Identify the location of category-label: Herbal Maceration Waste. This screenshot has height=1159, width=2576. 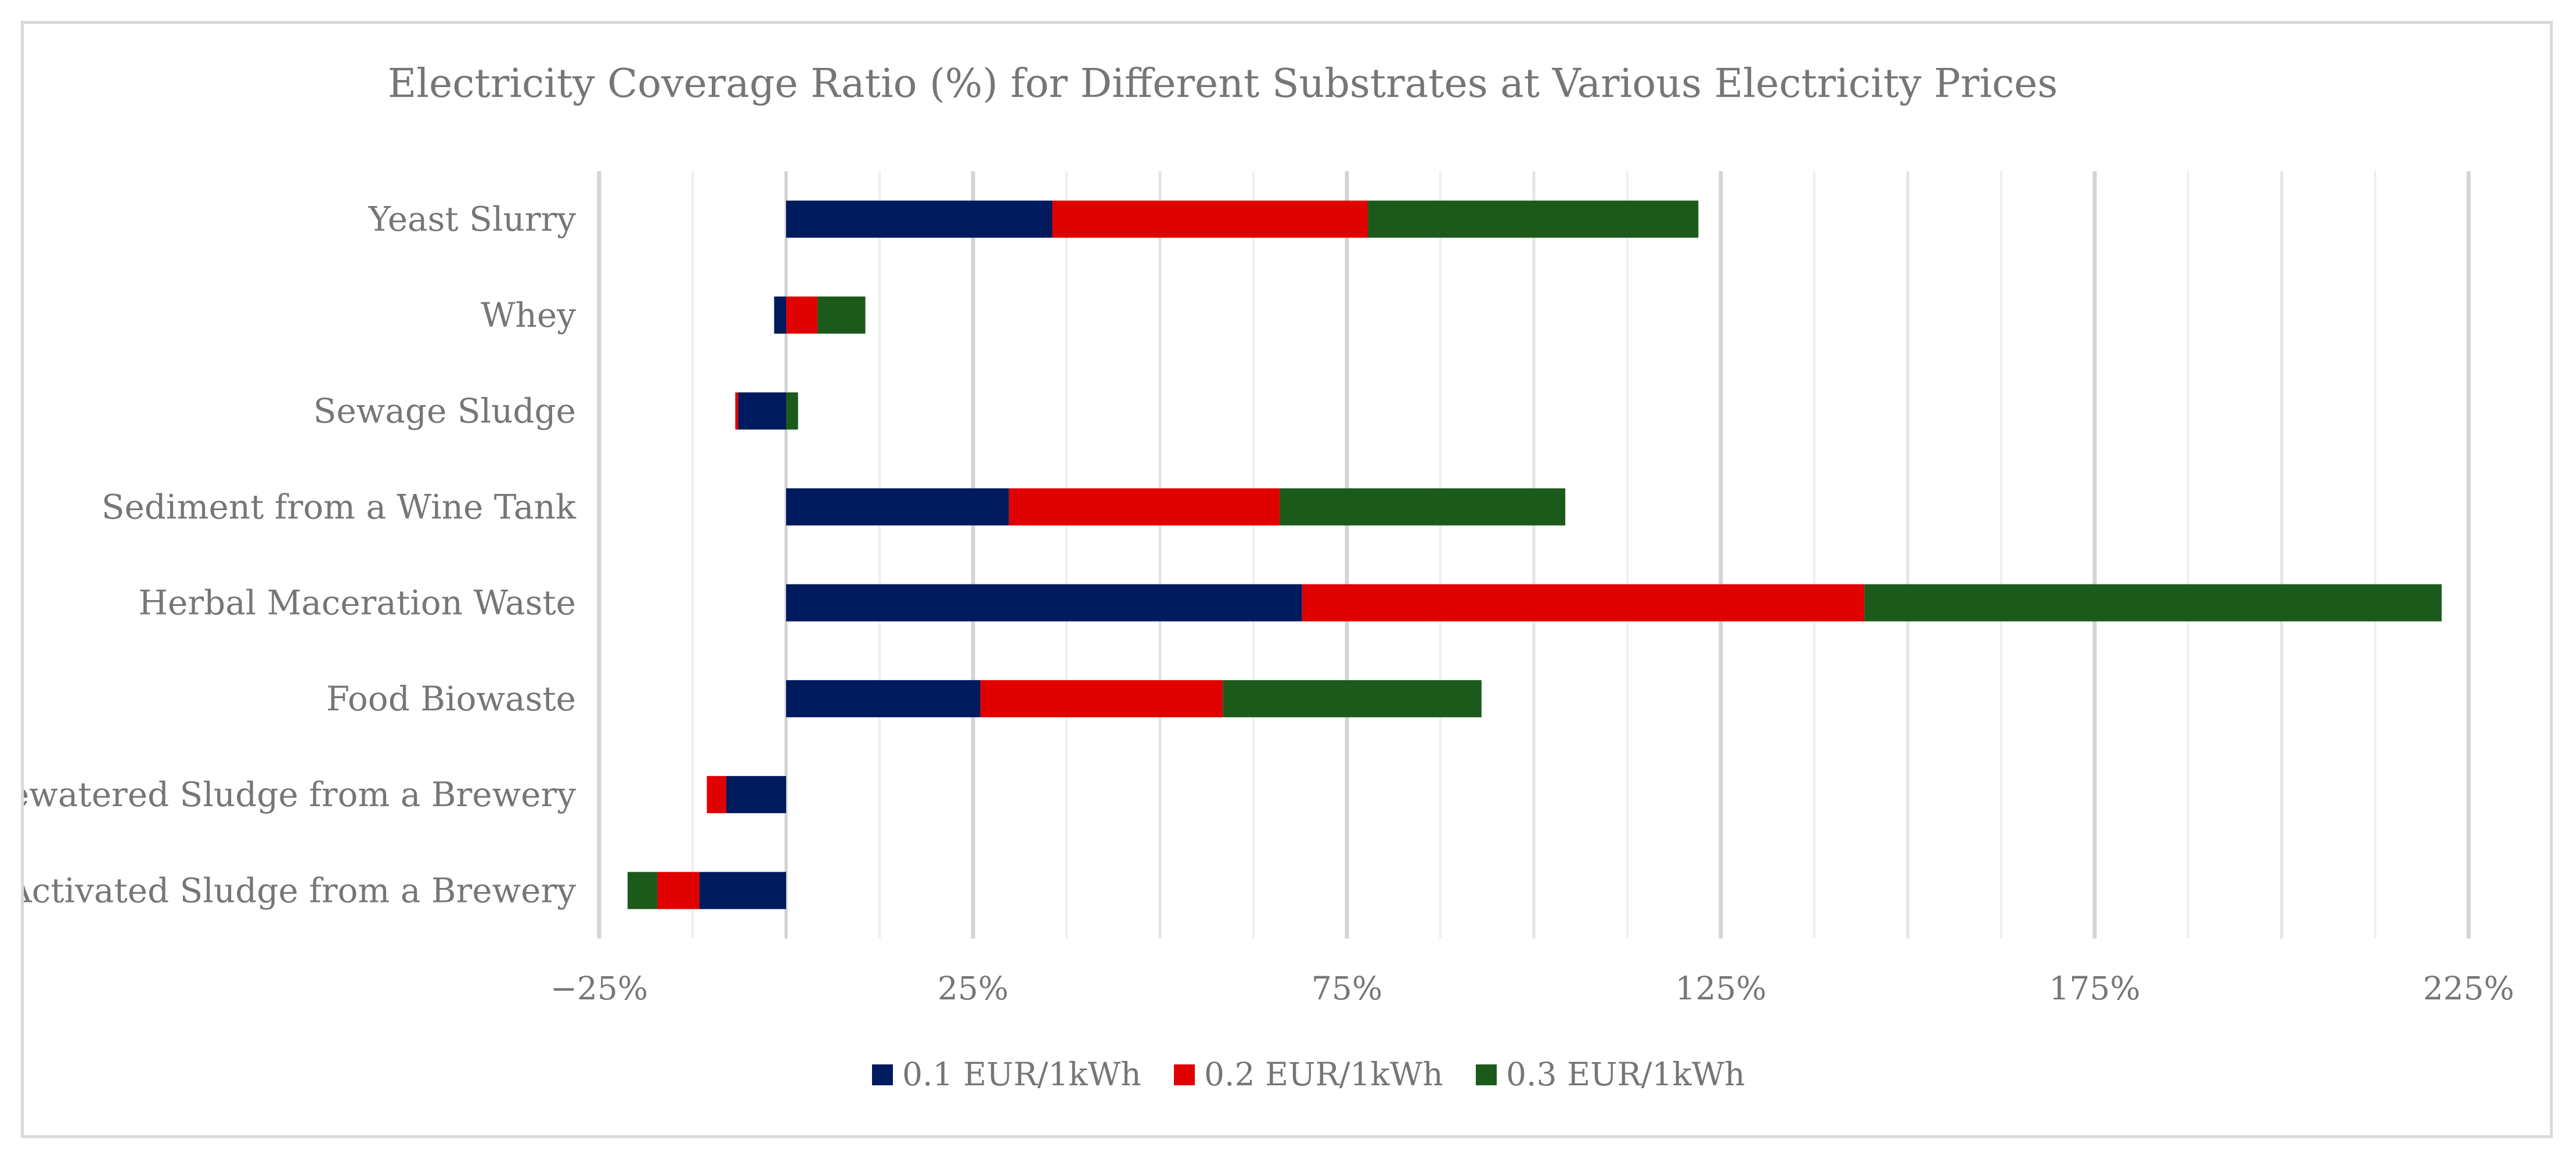
(357, 603).